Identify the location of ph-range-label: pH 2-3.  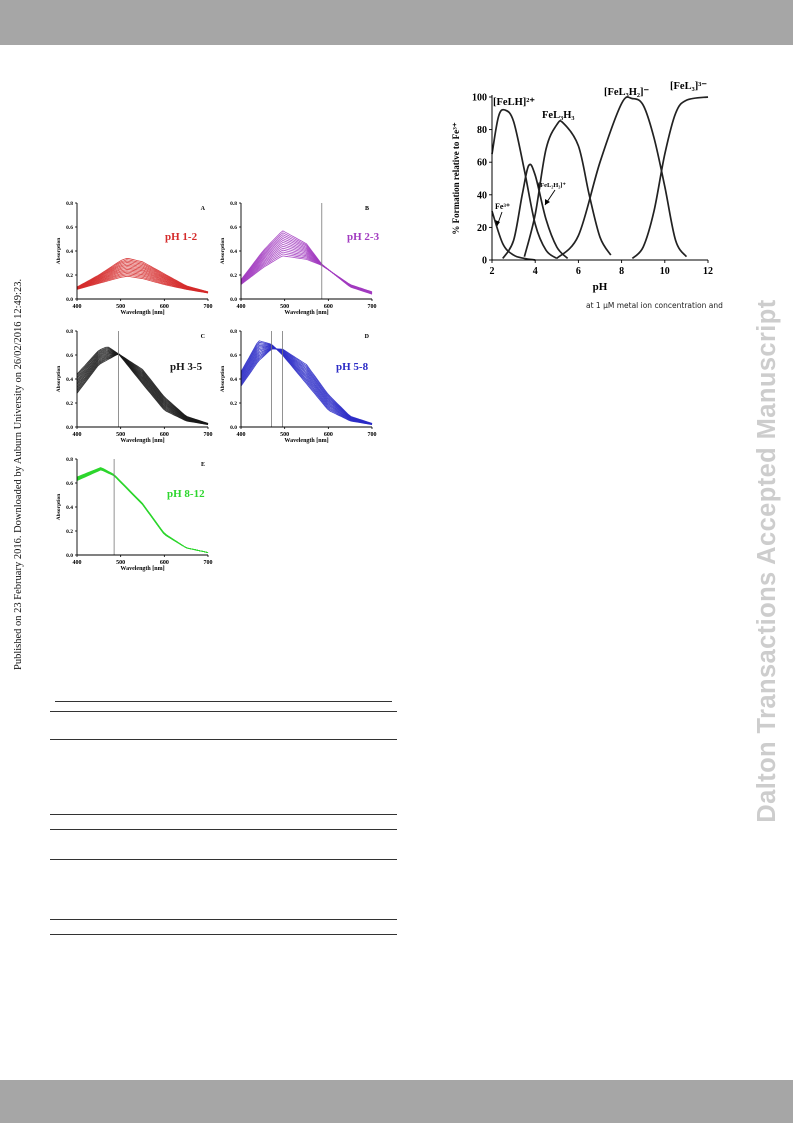
(363, 237).